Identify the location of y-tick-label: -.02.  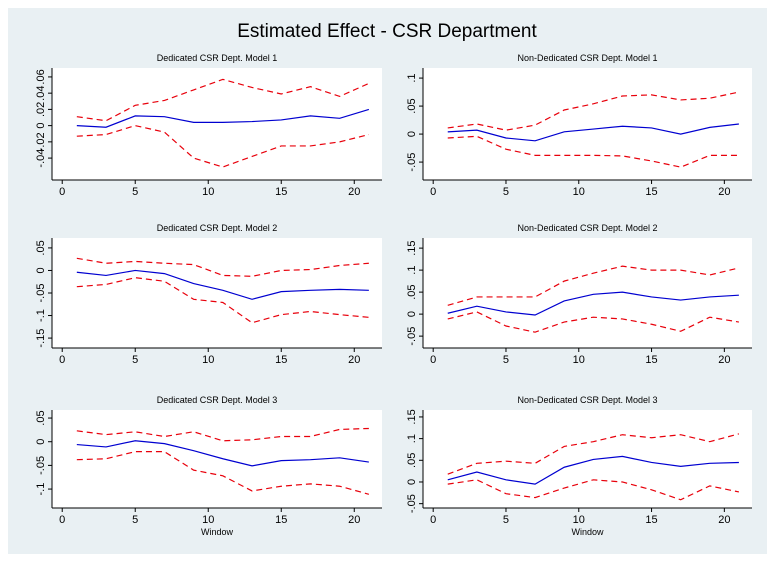
(41, 141).